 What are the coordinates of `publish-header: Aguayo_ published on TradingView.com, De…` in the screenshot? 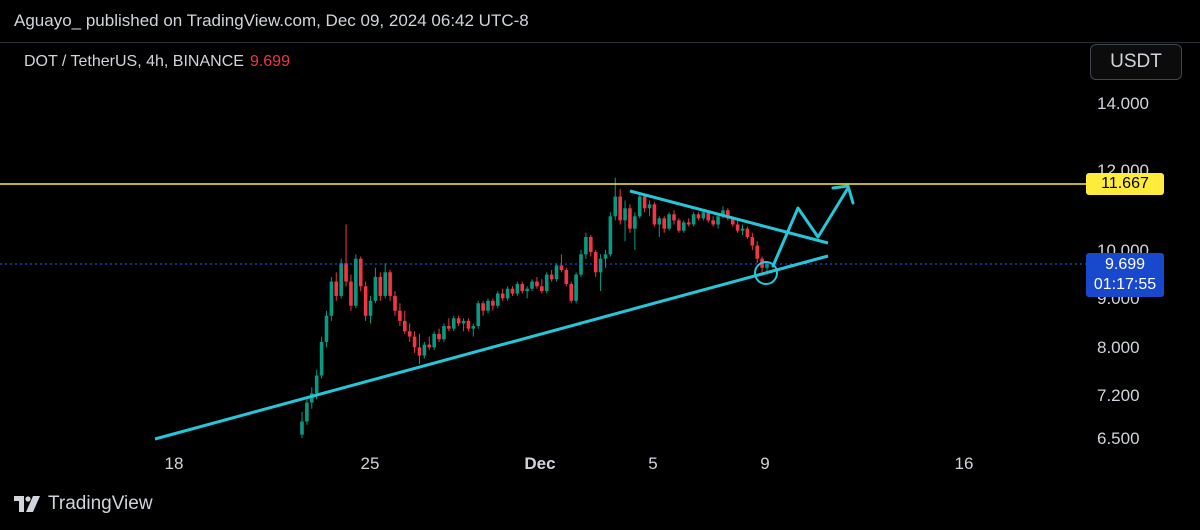 It's located at (600, 21).